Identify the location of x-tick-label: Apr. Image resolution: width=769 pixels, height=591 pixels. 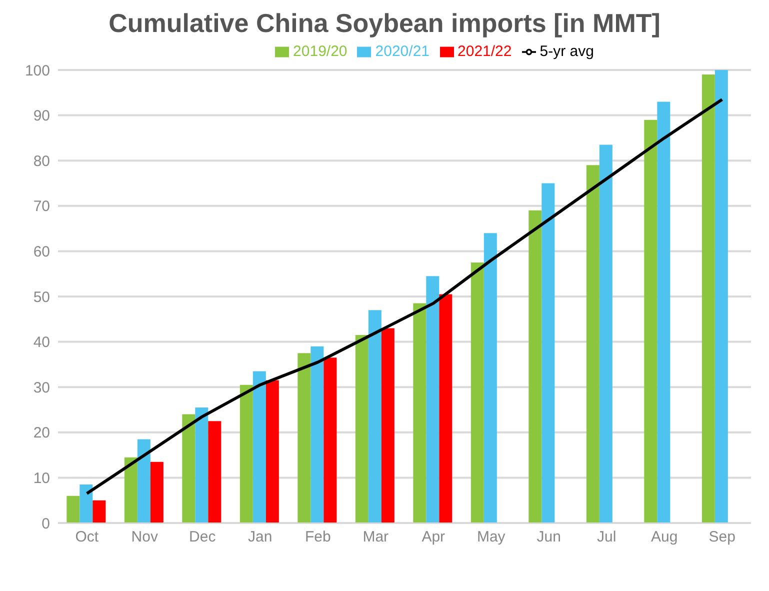
(434, 537).